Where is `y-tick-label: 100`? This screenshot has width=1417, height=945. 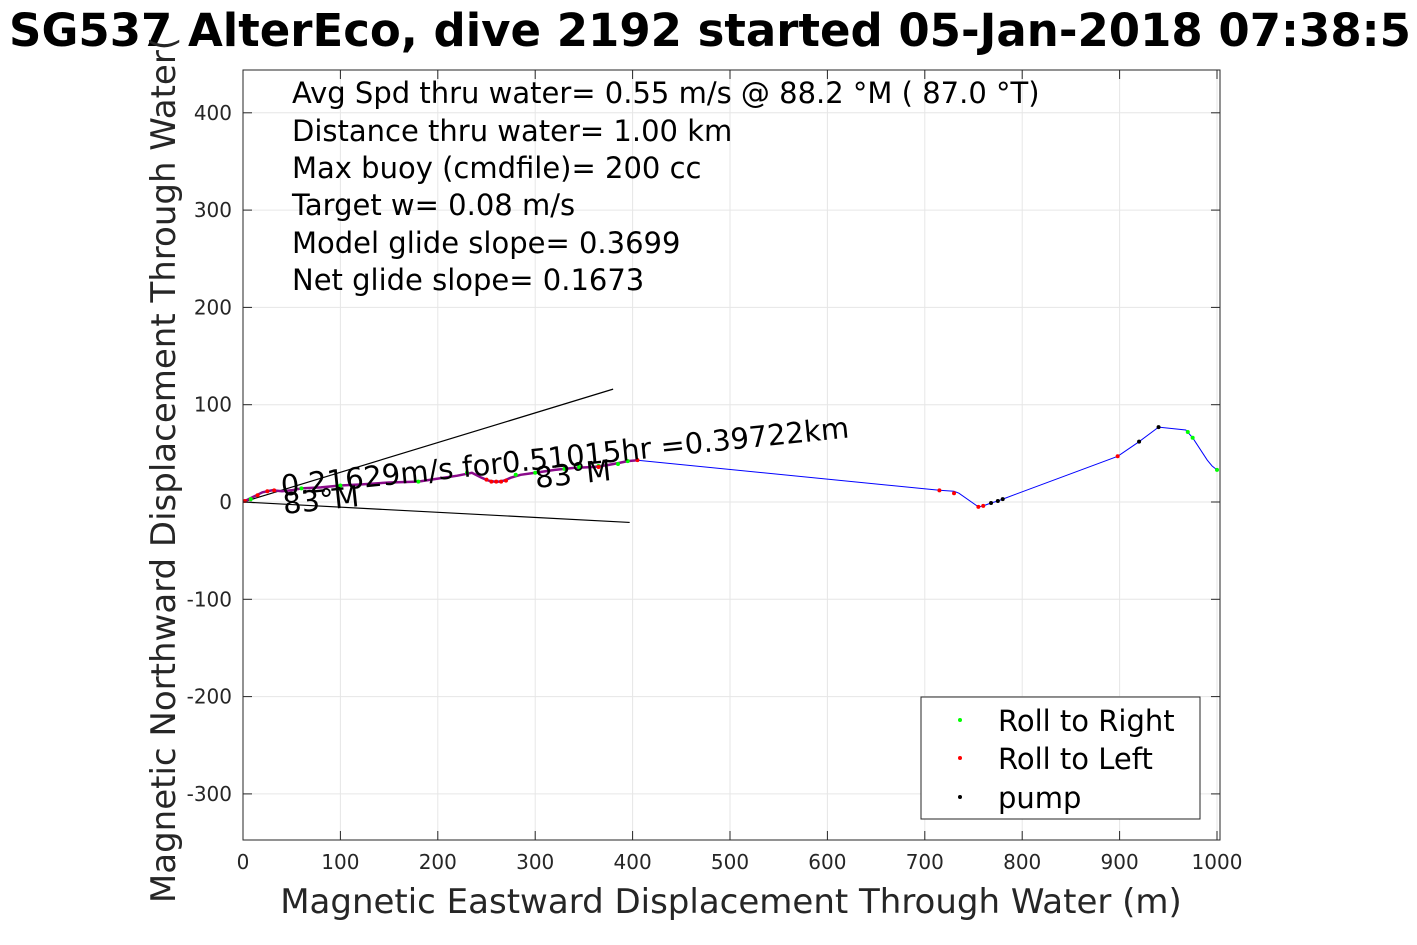
y-tick-label: 100 is located at coordinates (213, 405).